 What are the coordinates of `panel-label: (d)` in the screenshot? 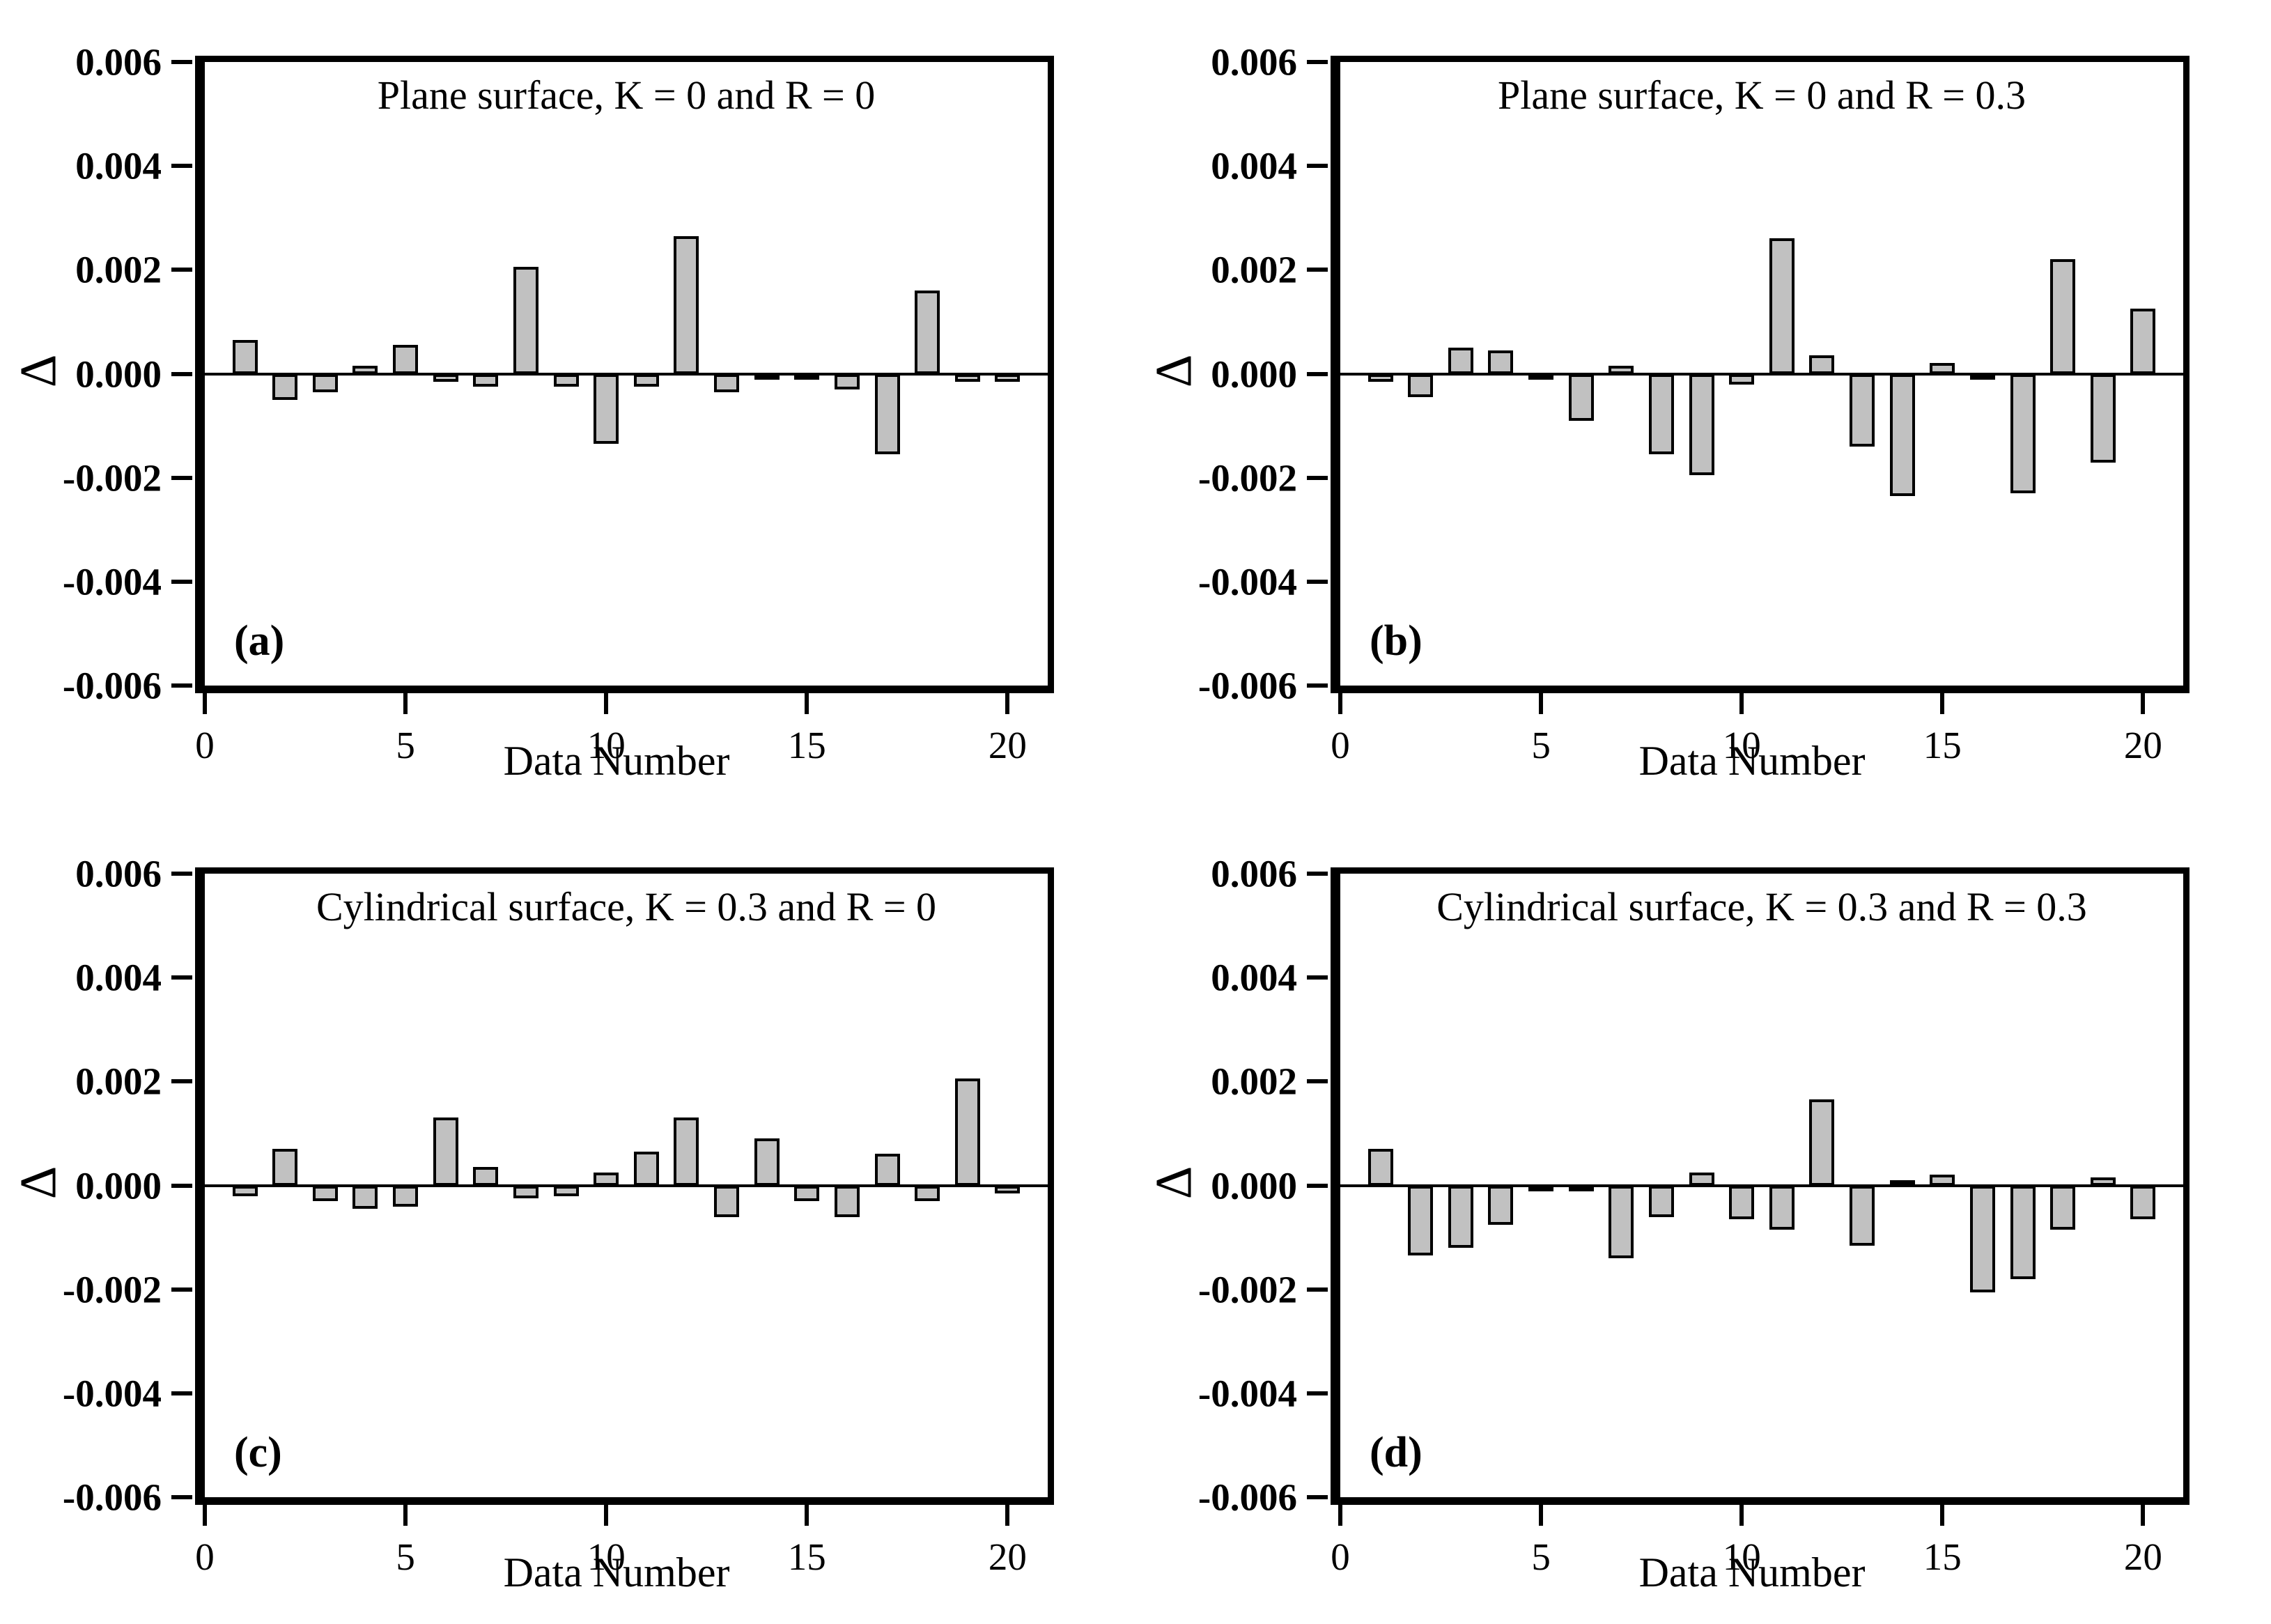 It's located at (1396, 1452).